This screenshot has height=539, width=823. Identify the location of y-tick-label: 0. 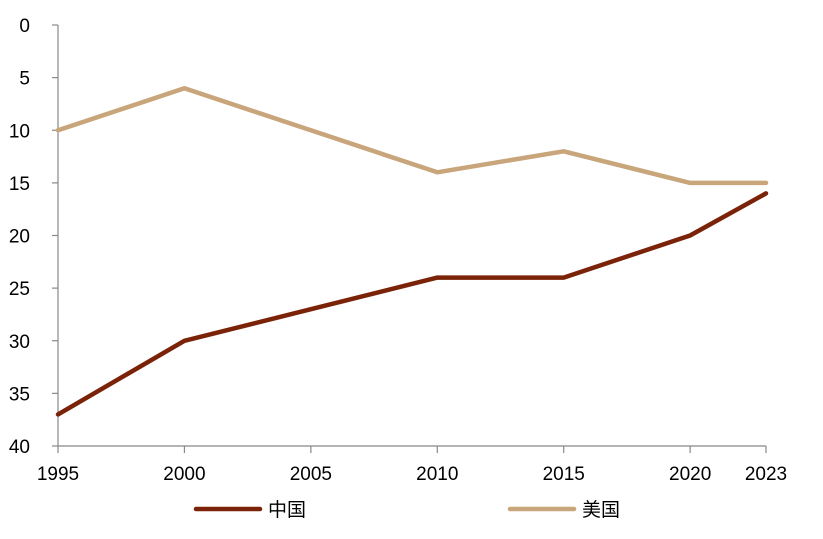
(24, 26).